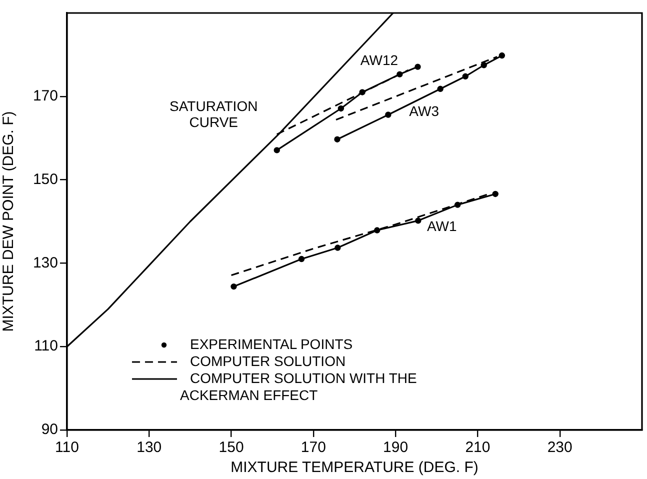  Describe the element at coordinates (214, 114) in the screenshot. I see `annotation: SATURATION CURVE` at that location.